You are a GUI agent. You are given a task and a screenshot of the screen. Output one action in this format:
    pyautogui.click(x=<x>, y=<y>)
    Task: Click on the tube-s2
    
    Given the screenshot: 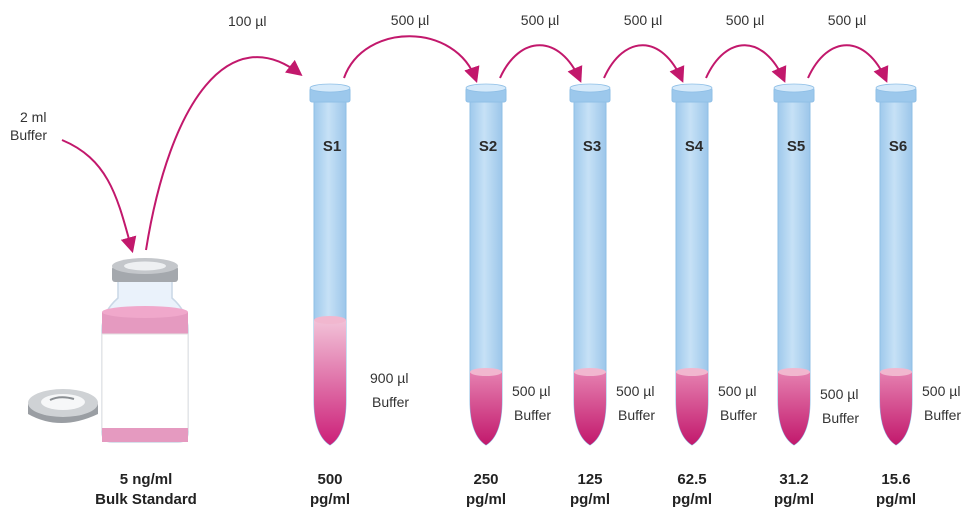 What is the action you would take?
    pyautogui.click(x=486, y=264)
    